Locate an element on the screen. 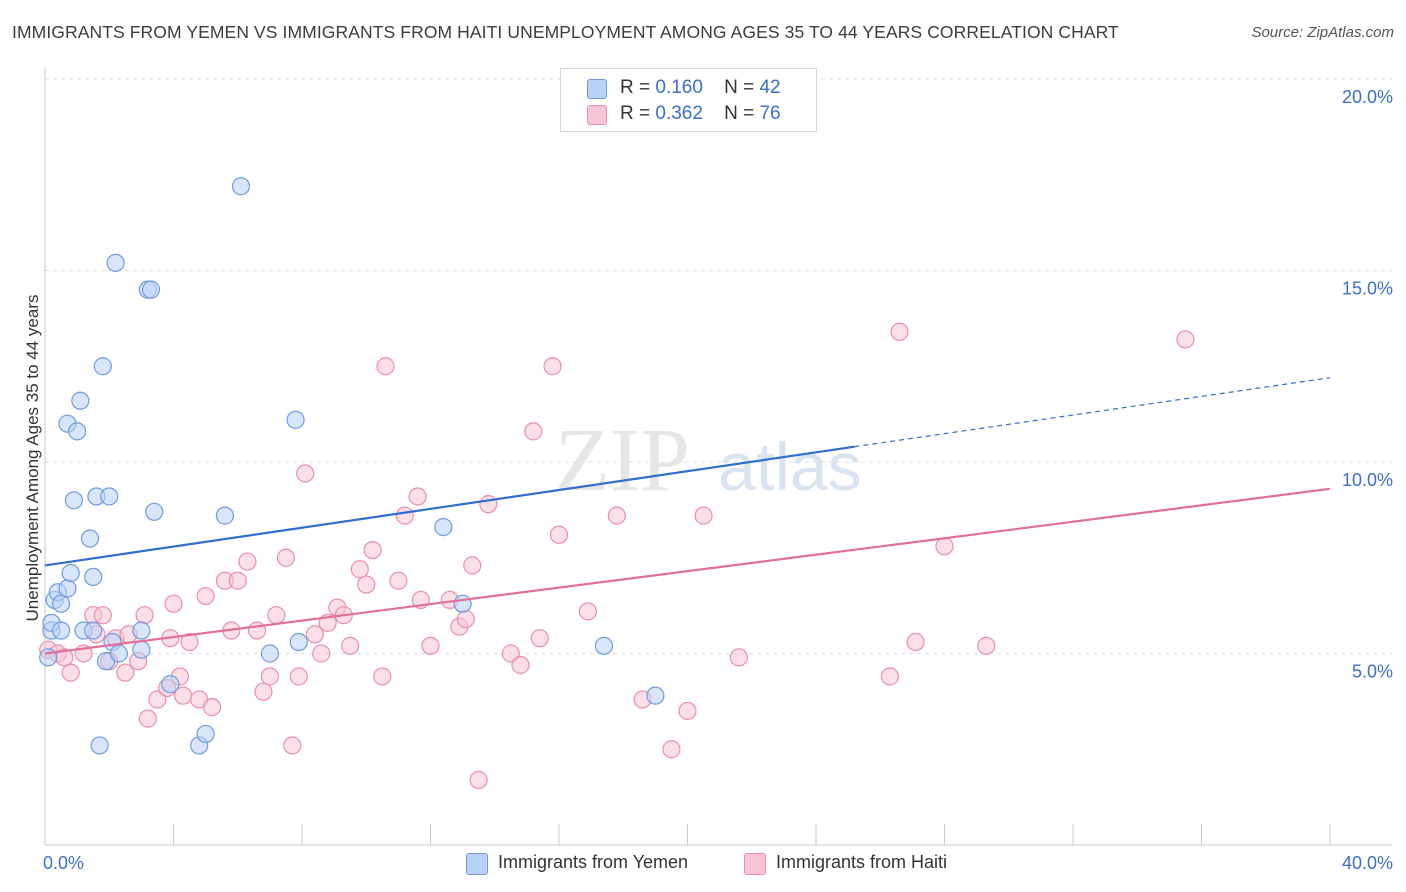  x-tick-label-min: 0.0% is located at coordinates (63, 863).